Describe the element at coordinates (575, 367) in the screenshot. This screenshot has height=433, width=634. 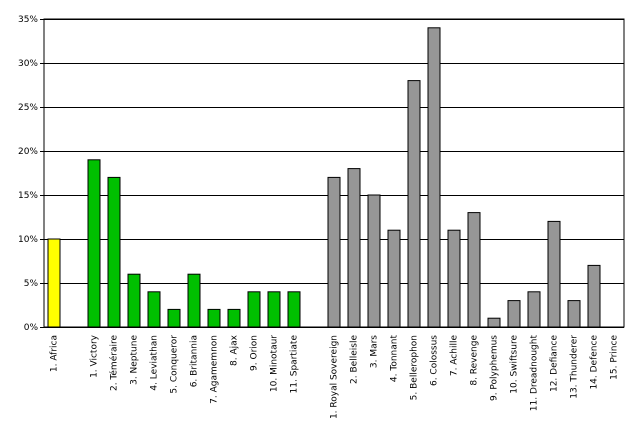
I see `x-tick-label: 13. Thunderer` at that location.